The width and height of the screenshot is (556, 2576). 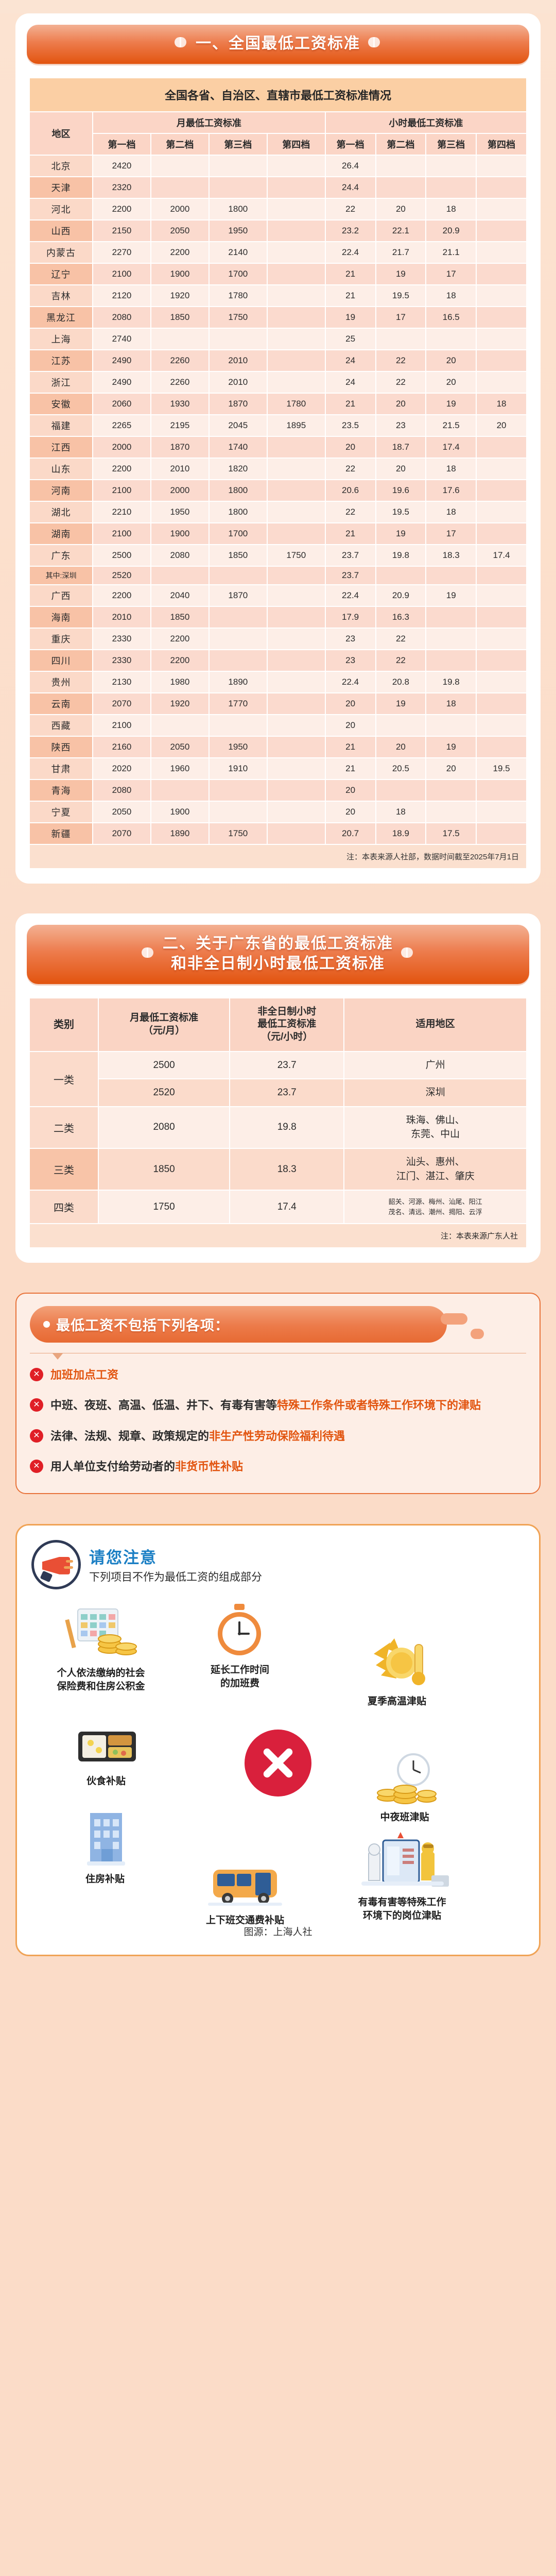 What do you see at coordinates (61, 382) in the screenshot?
I see `cell-region: 浙江` at bounding box center [61, 382].